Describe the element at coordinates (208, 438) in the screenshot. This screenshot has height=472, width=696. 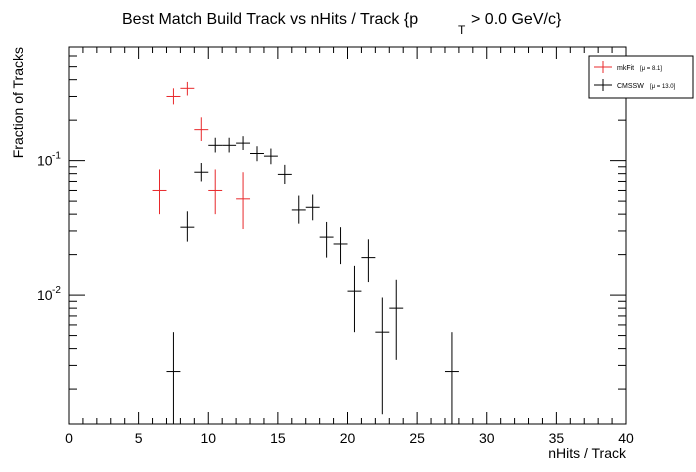
I see `x-tick-label: 10` at that location.